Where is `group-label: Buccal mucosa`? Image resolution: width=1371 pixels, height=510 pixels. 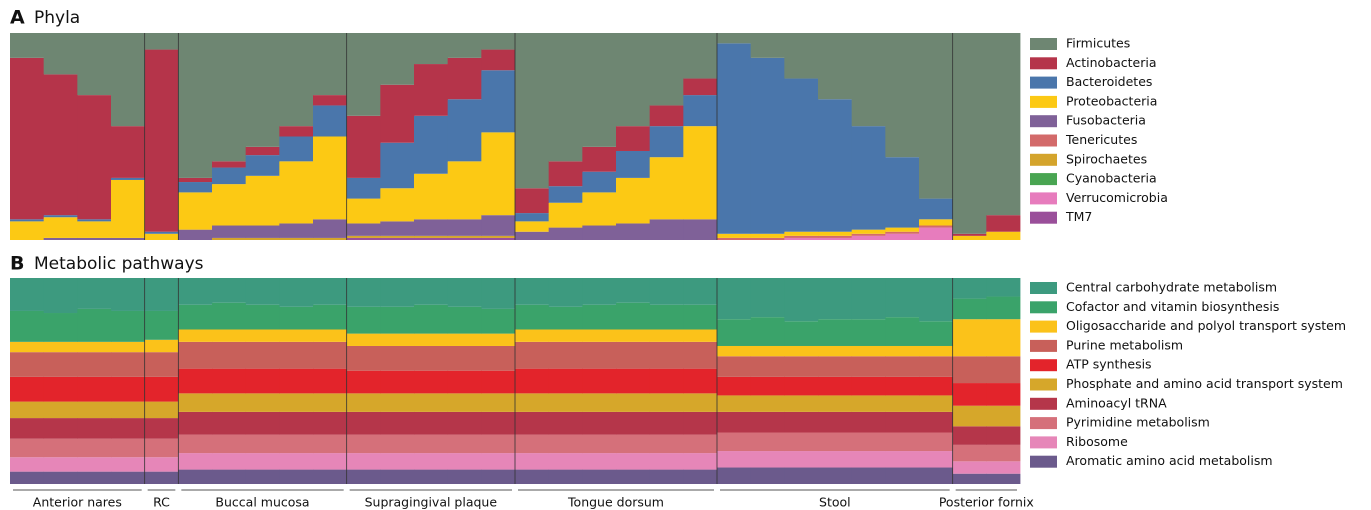
group-label: Buccal mucosa is located at coordinates (262, 502).